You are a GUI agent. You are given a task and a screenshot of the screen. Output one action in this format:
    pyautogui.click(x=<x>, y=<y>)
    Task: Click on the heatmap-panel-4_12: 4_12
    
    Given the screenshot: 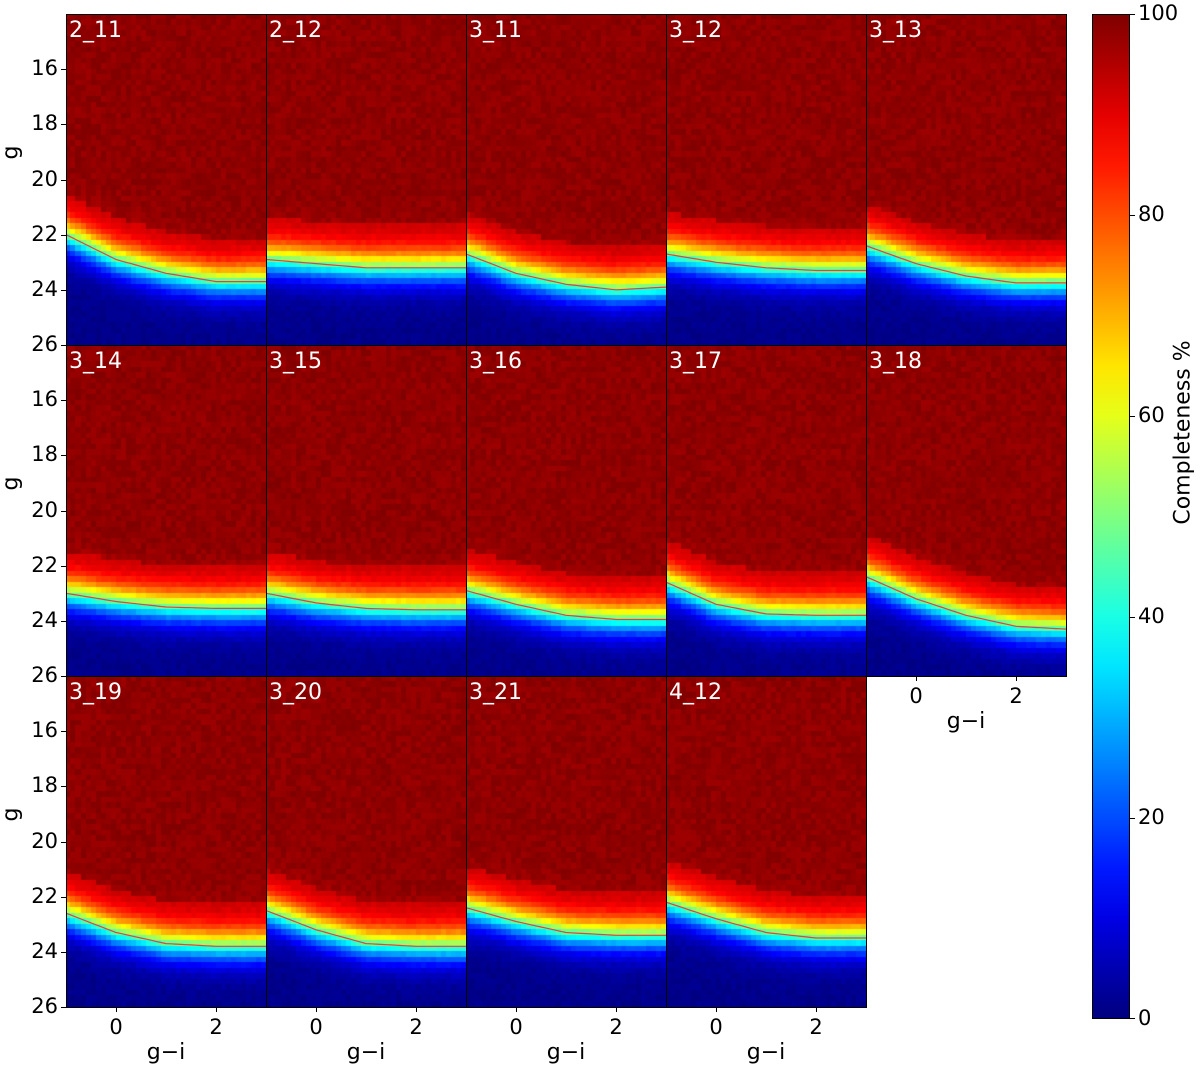 What is the action you would take?
    pyautogui.click(x=766, y=842)
    